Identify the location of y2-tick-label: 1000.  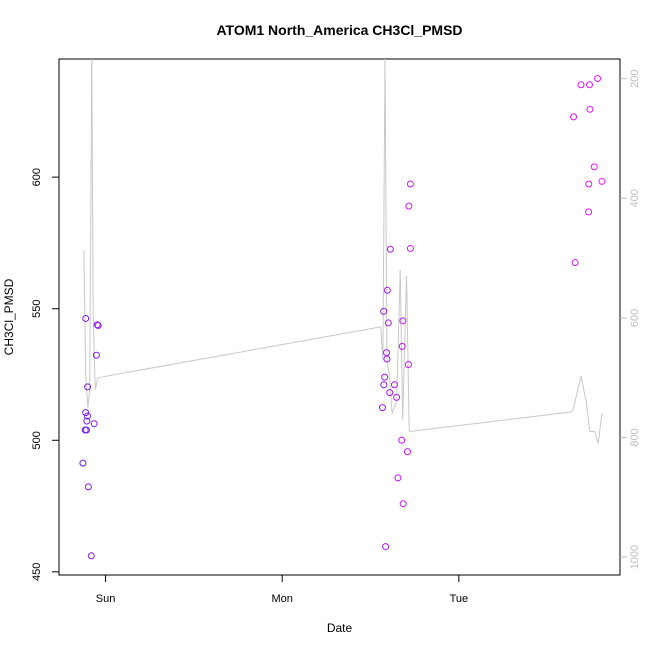
(635, 557).